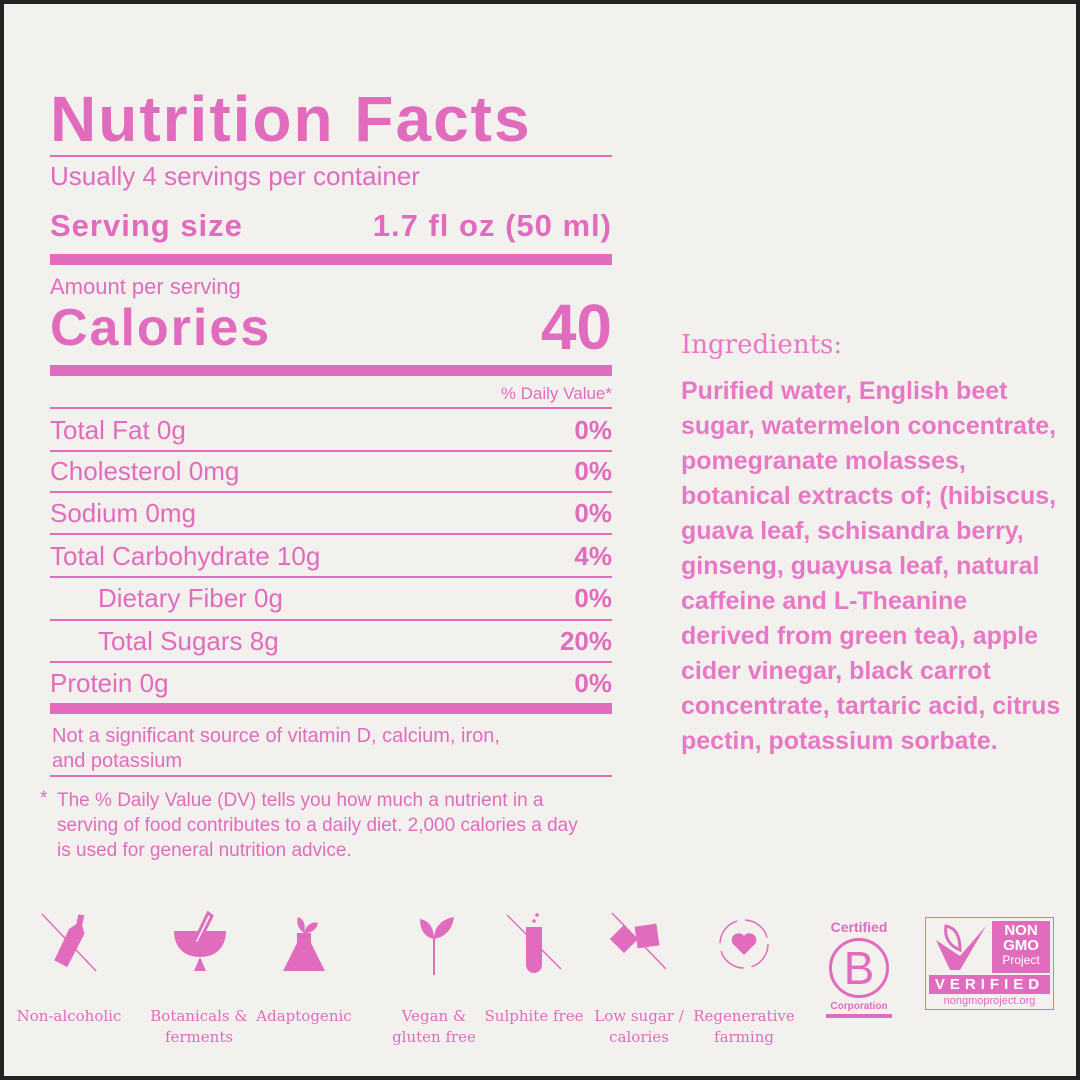 Image resolution: width=1080 pixels, height=1080 pixels. I want to click on badge-label: Regenerative farming, so click(744, 1026).